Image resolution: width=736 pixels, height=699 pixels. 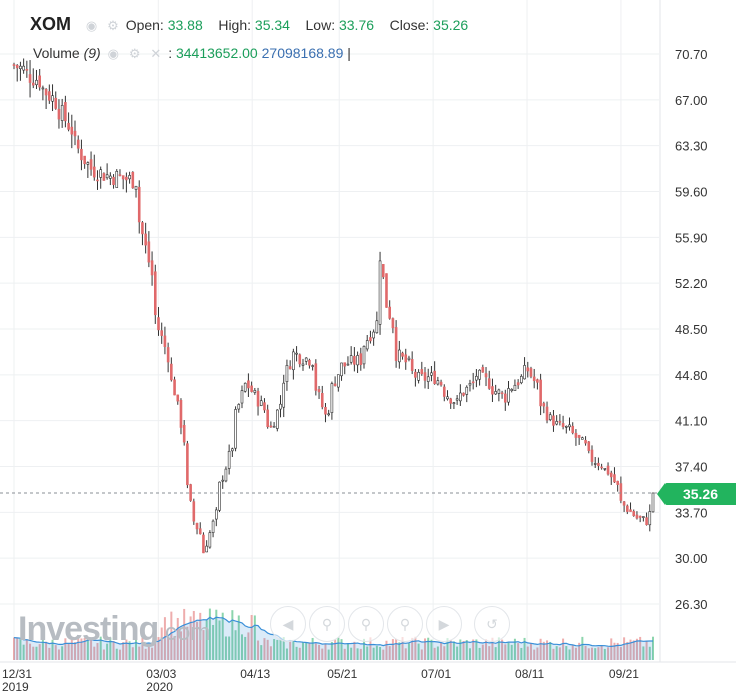 What do you see at coordinates (288, 624) in the screenshot?
I see `scroll-left-button: ◀` at bounding box center [288, 624].